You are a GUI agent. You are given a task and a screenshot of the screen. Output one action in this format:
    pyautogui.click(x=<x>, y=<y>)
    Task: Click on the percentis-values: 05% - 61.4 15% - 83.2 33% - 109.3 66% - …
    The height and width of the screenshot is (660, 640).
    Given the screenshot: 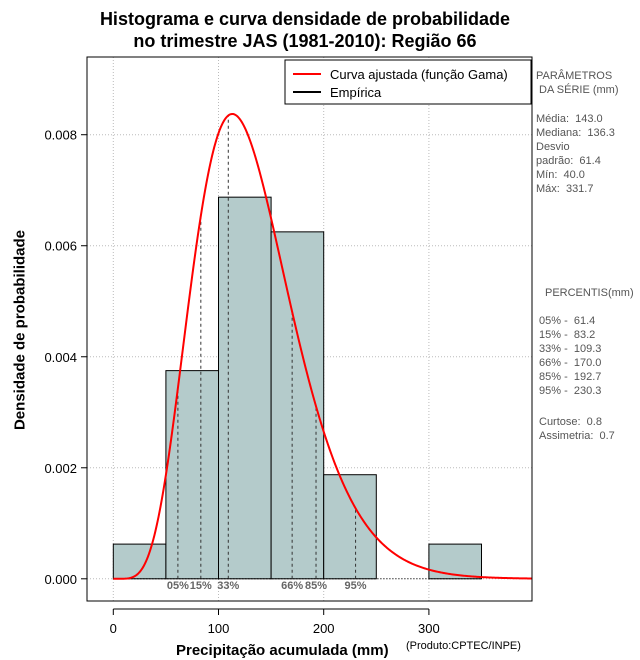 What is the action you would take?
    pyautogui.click(x=570, y=356)
    